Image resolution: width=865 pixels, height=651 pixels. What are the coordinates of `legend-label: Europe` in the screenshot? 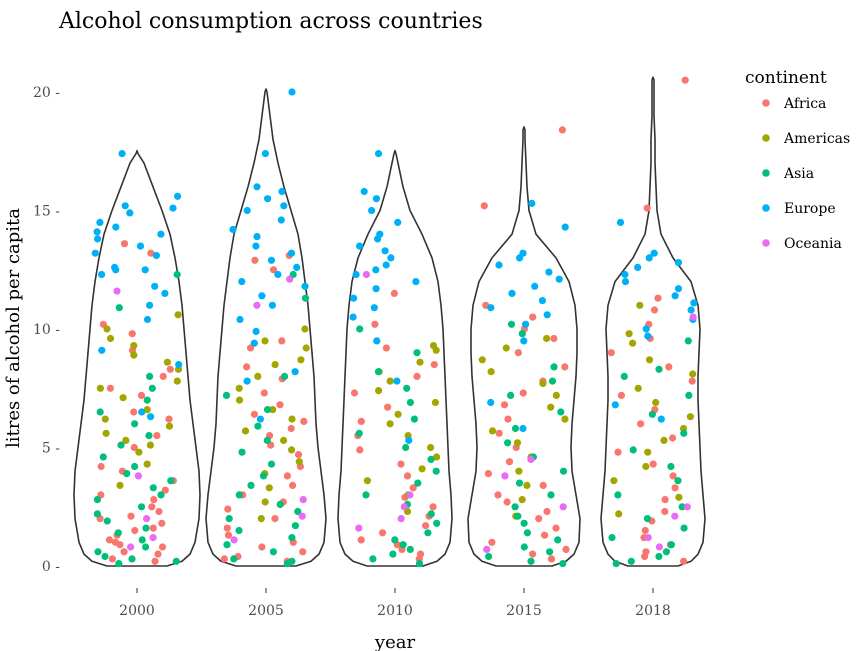 It's located at (810, 209).